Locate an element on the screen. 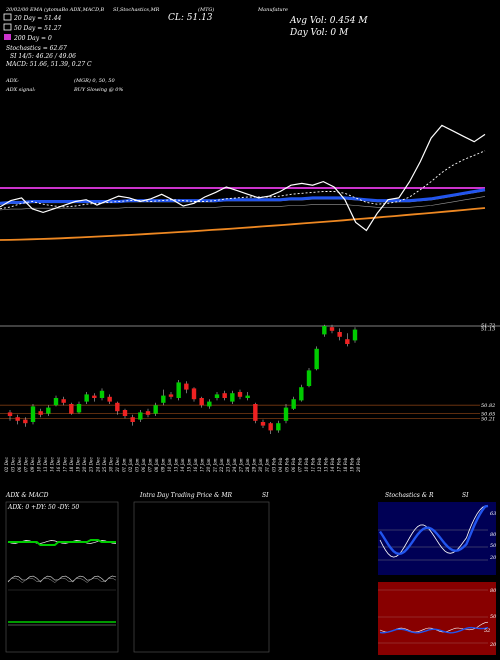 The width and height of the screenshot is (500, 660). x-tick-label: 09 Dec is located at coordinates (32, 464).